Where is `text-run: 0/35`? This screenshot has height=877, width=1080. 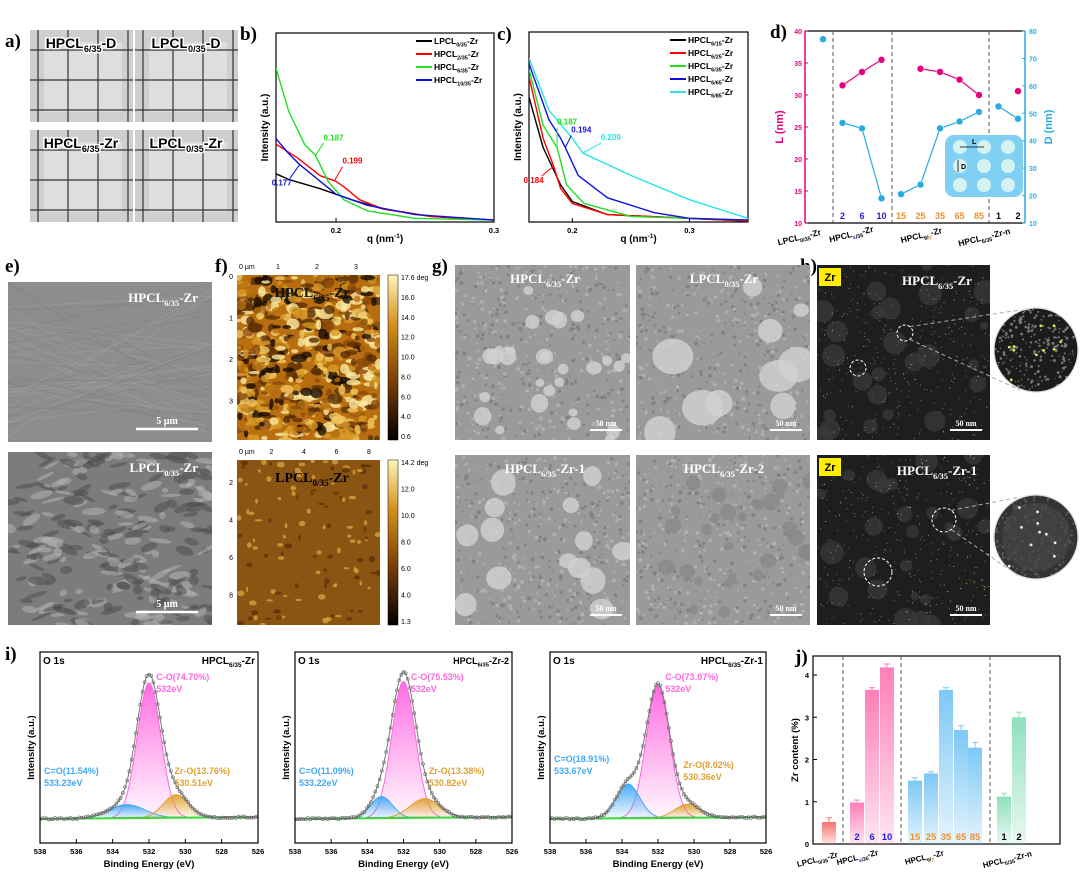
text-run: 0/35 is located at coordinates (171, 473).